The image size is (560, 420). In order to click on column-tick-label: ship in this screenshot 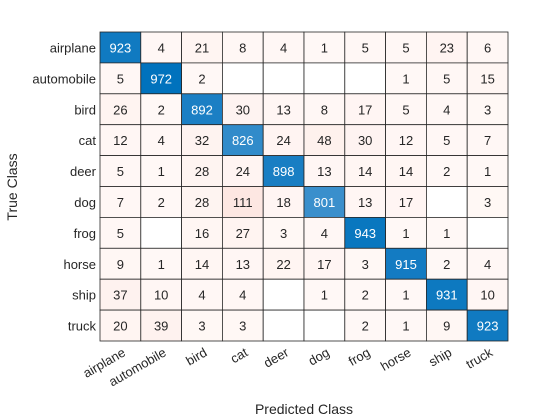, I will do `click(440, 357)`.